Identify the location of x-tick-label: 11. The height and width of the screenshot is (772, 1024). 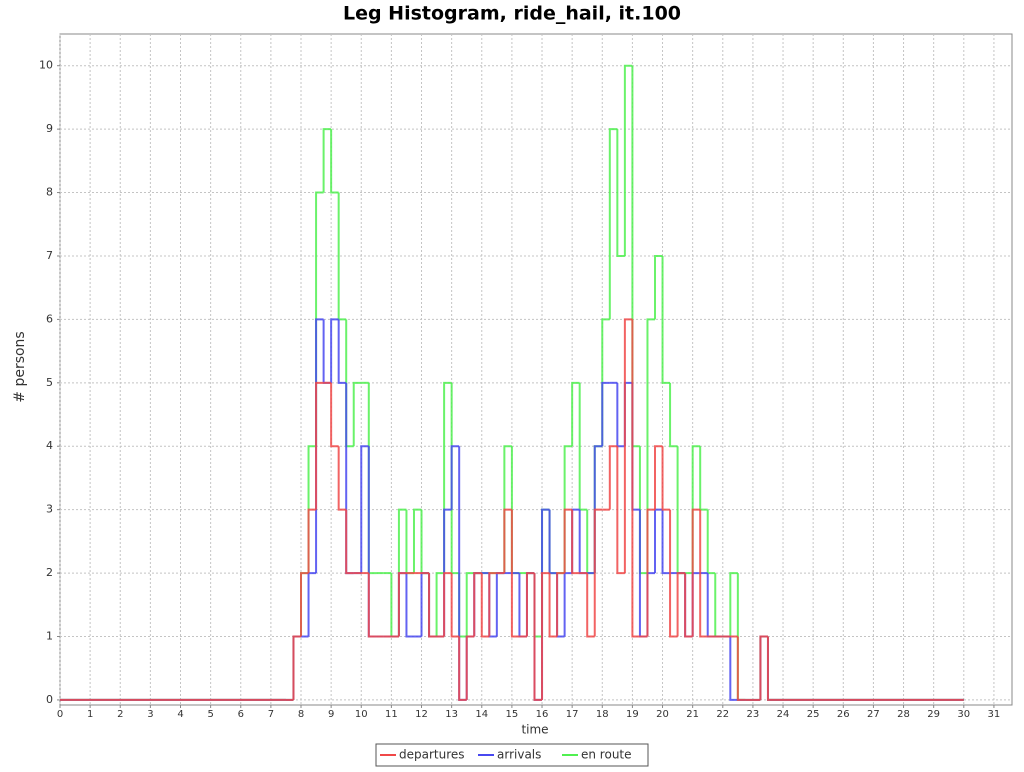
(391, 714).